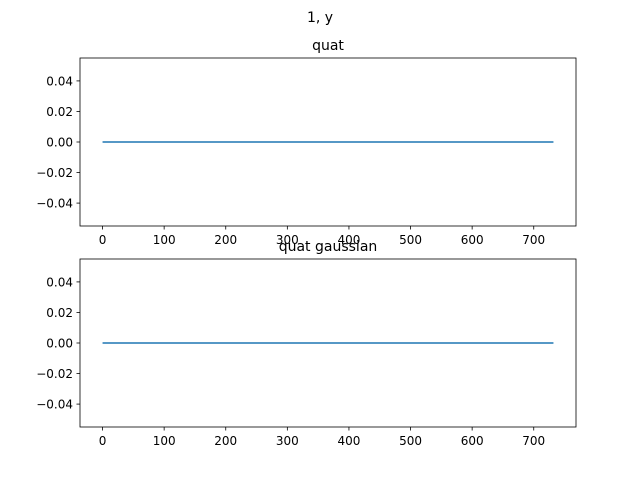 The height and width of the screenshot is (480, 640). What do you see at coordinates (328, 46) in the screenshot?
I see `subplot-title: quat` at bounding box center [328, 46].